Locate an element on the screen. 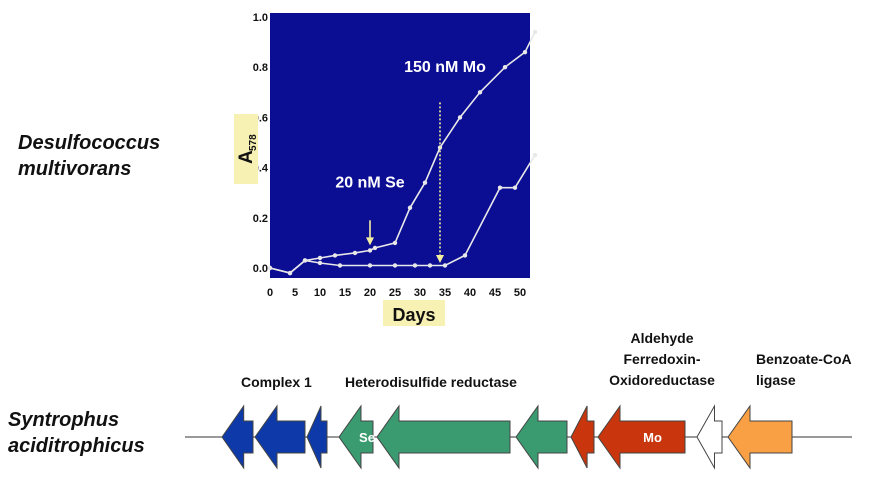  gene-complex1-c is located at coordinates (317, 437).